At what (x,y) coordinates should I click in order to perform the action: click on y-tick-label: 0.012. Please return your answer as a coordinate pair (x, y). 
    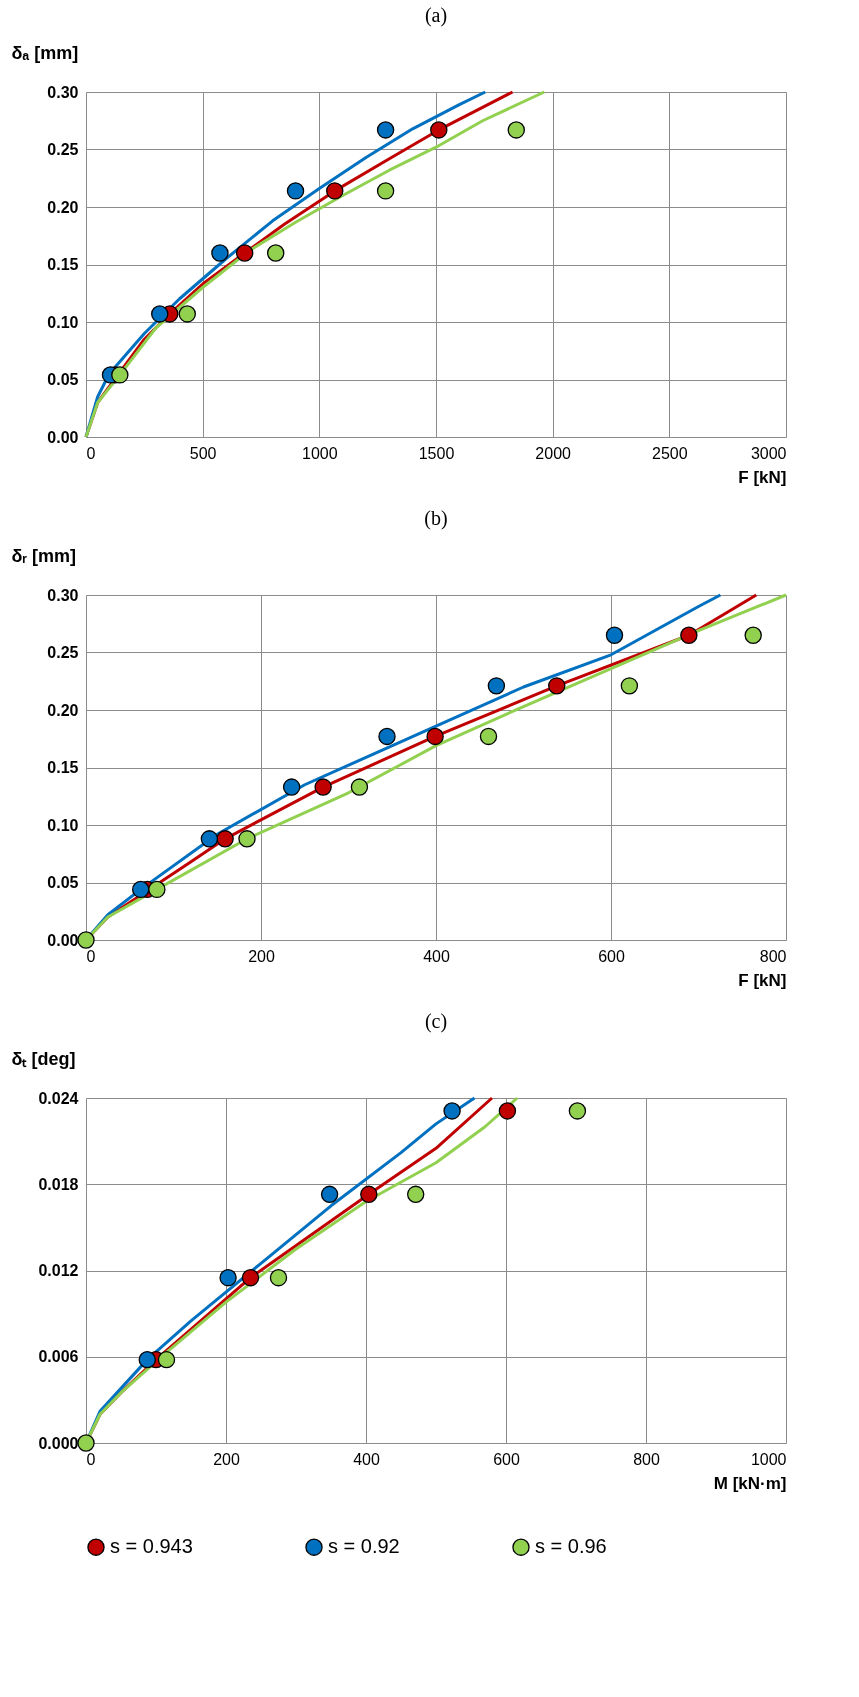
    Looking at the image, I should click on (58, 1270).